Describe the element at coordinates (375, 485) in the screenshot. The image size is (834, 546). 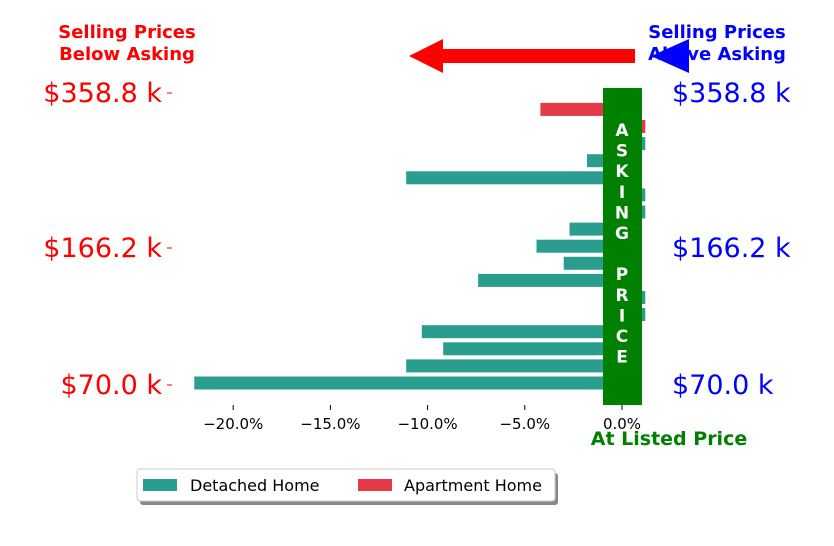
I see `legend-swatch-apartment` at that location.